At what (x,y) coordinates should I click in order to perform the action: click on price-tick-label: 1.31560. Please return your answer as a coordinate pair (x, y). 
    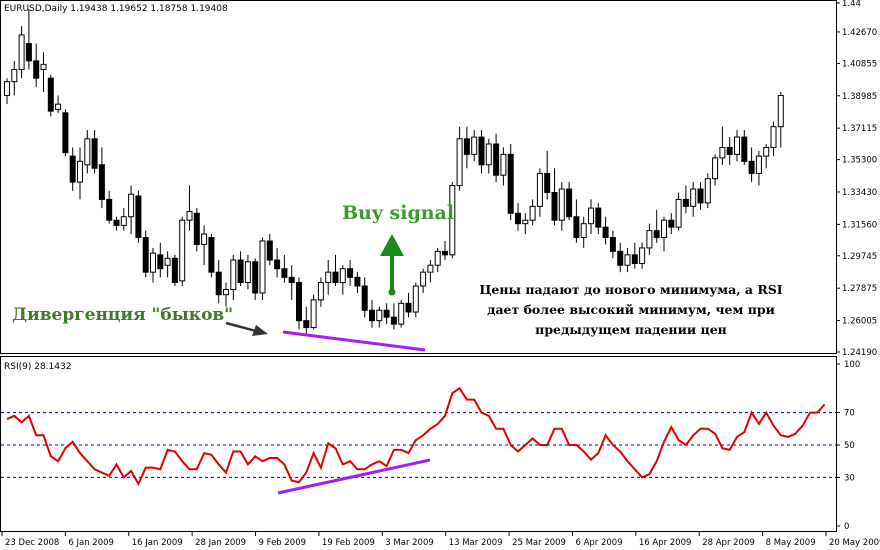
    Looking at the image, I should click on (859, 225).